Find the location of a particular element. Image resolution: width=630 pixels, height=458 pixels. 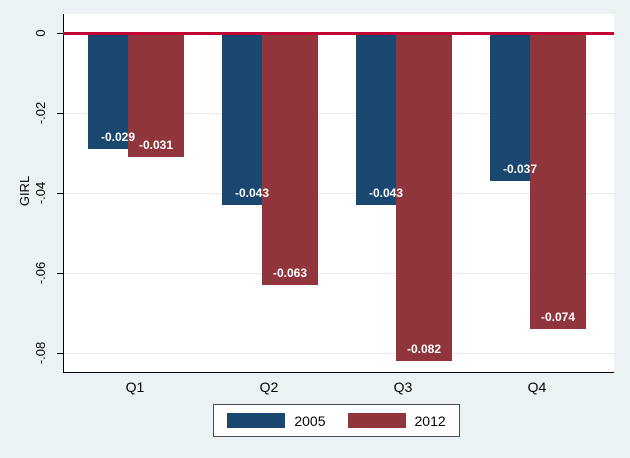

bar-2005-q1 is located at coordinates (108, 91).